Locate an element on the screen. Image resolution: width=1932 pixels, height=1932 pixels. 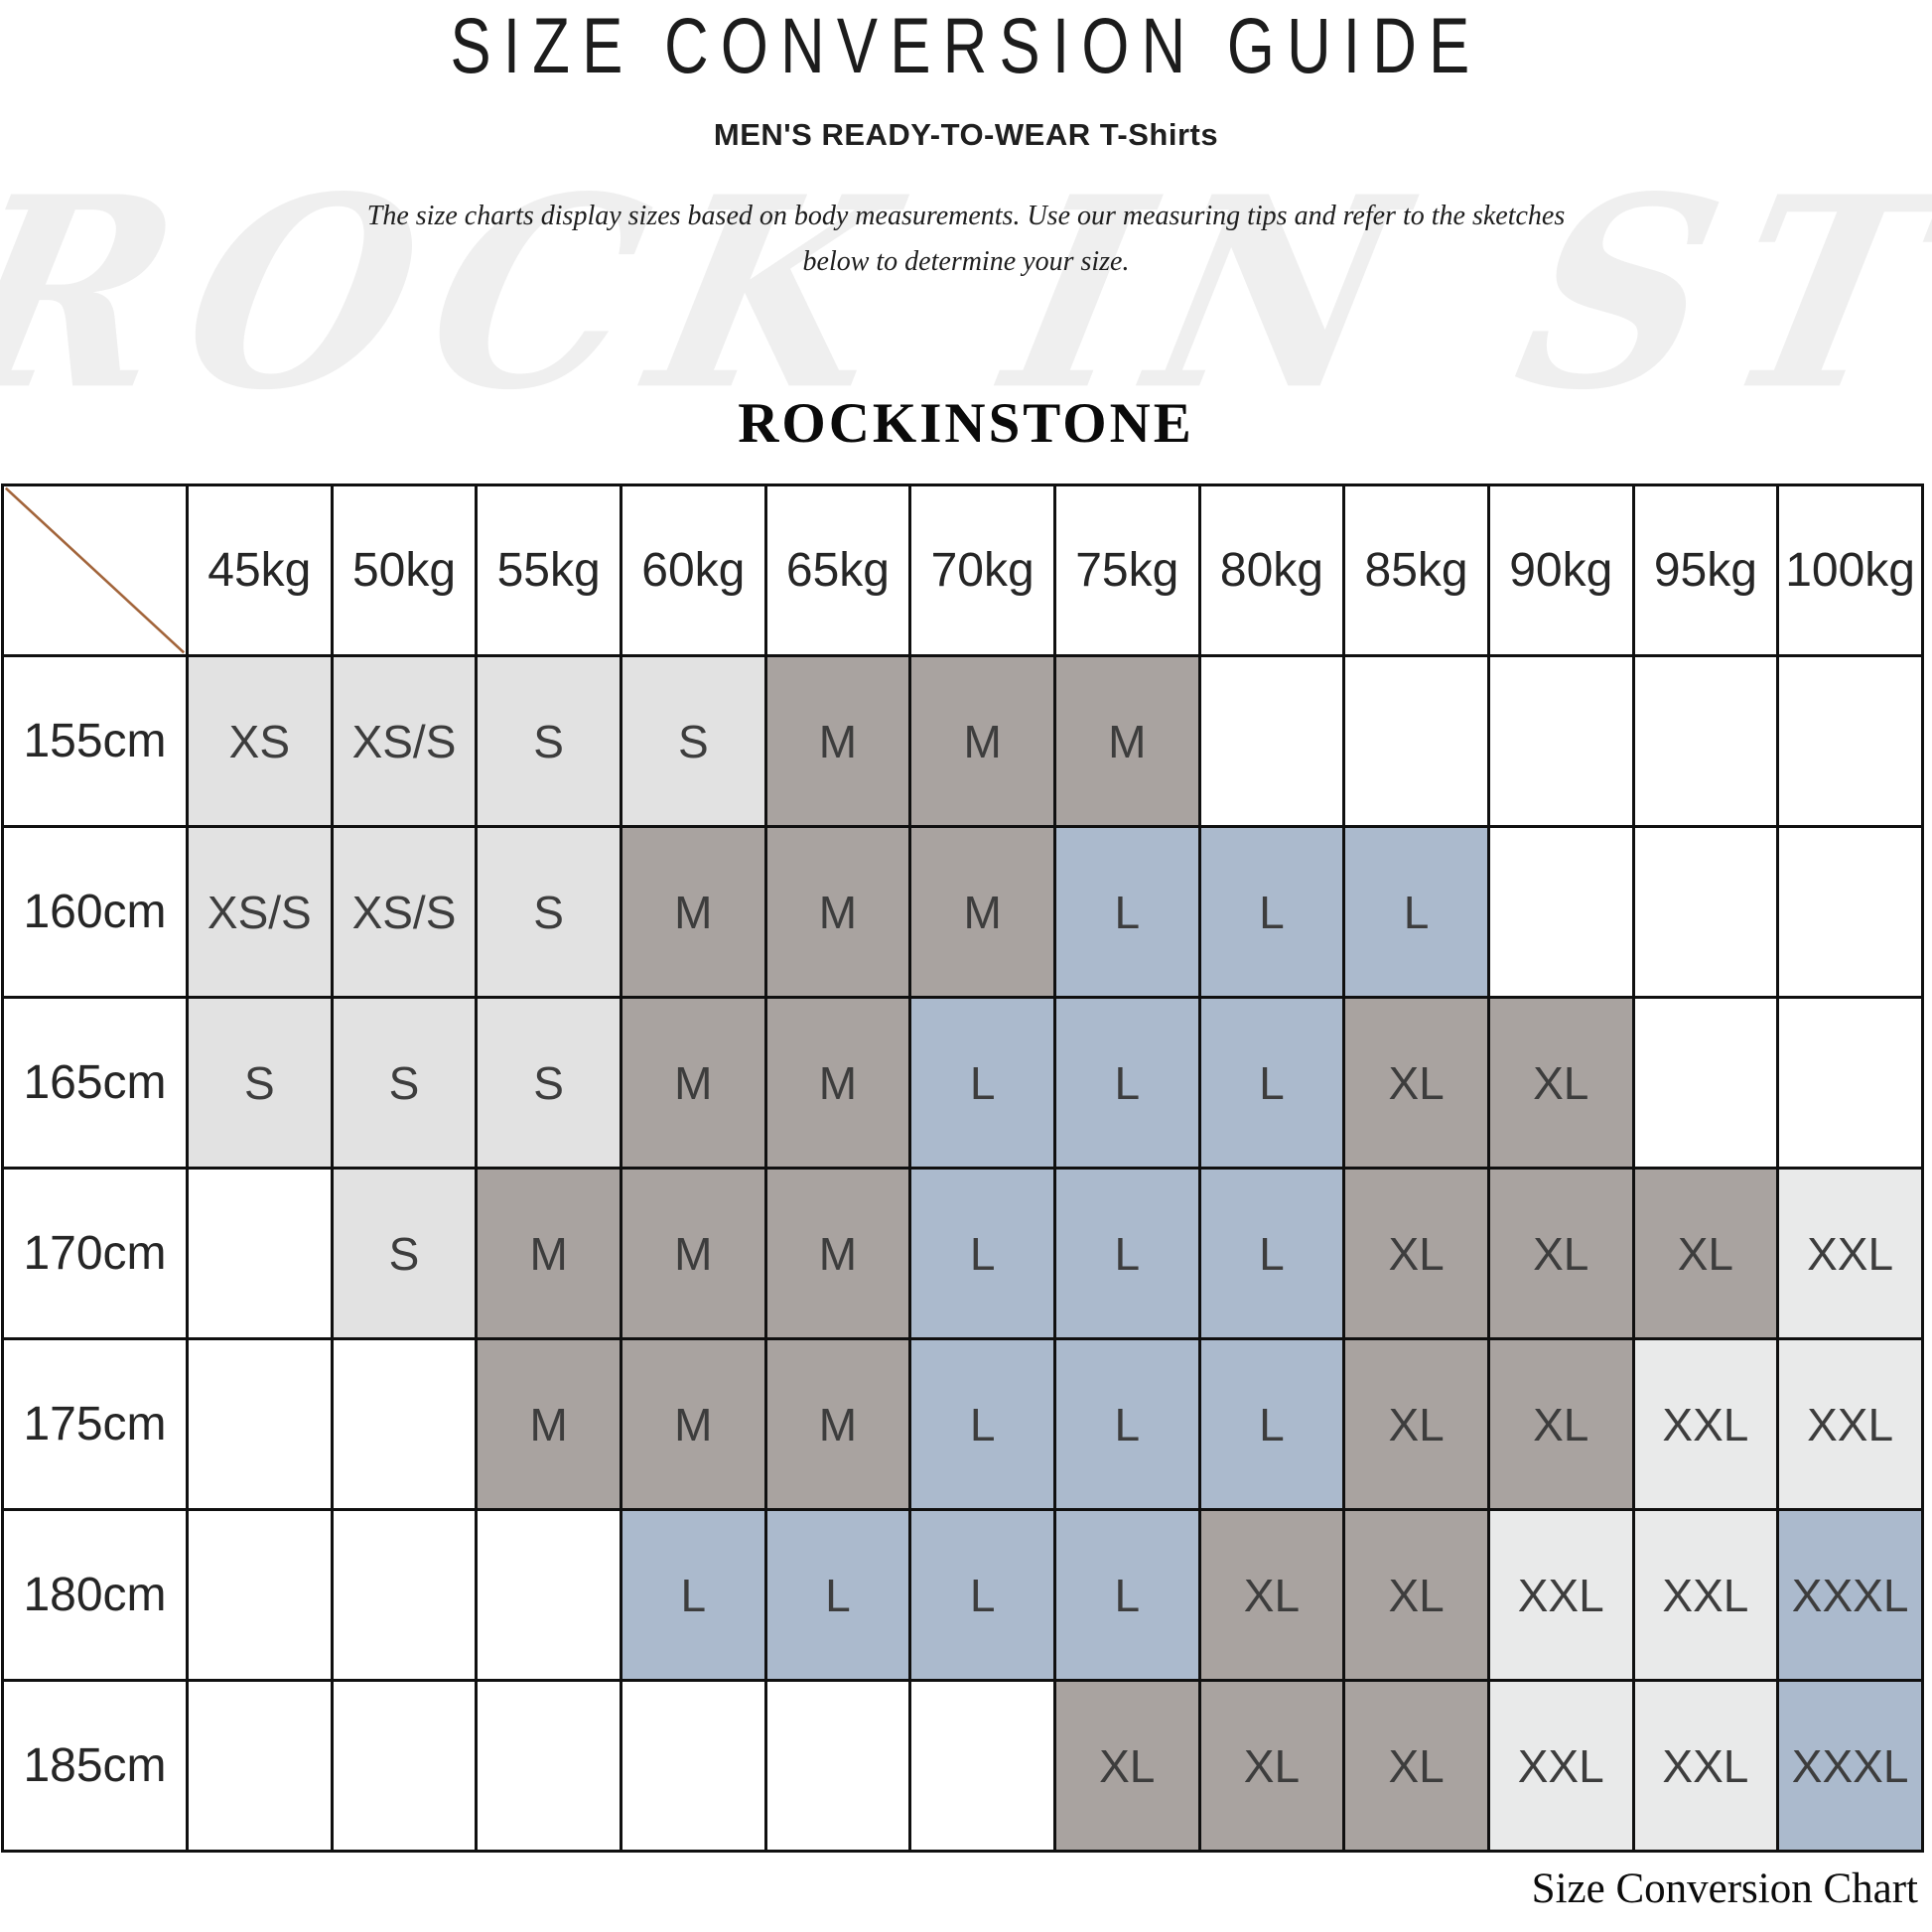
table-row-180cm: 180cm L L L L XL XL XXL XXL XXXL is located at coordinates (963, 1595).